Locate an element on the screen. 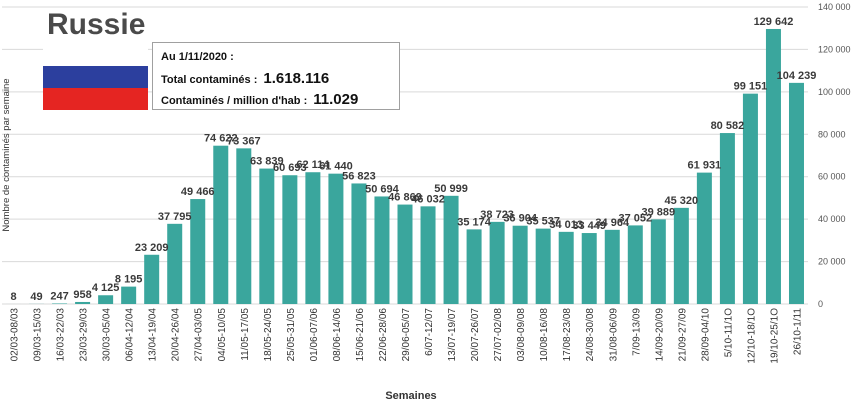 Image resolution: width=853 pixels, height=405 pixels. flag-stripe-blue is located at coordinates (95, 77).